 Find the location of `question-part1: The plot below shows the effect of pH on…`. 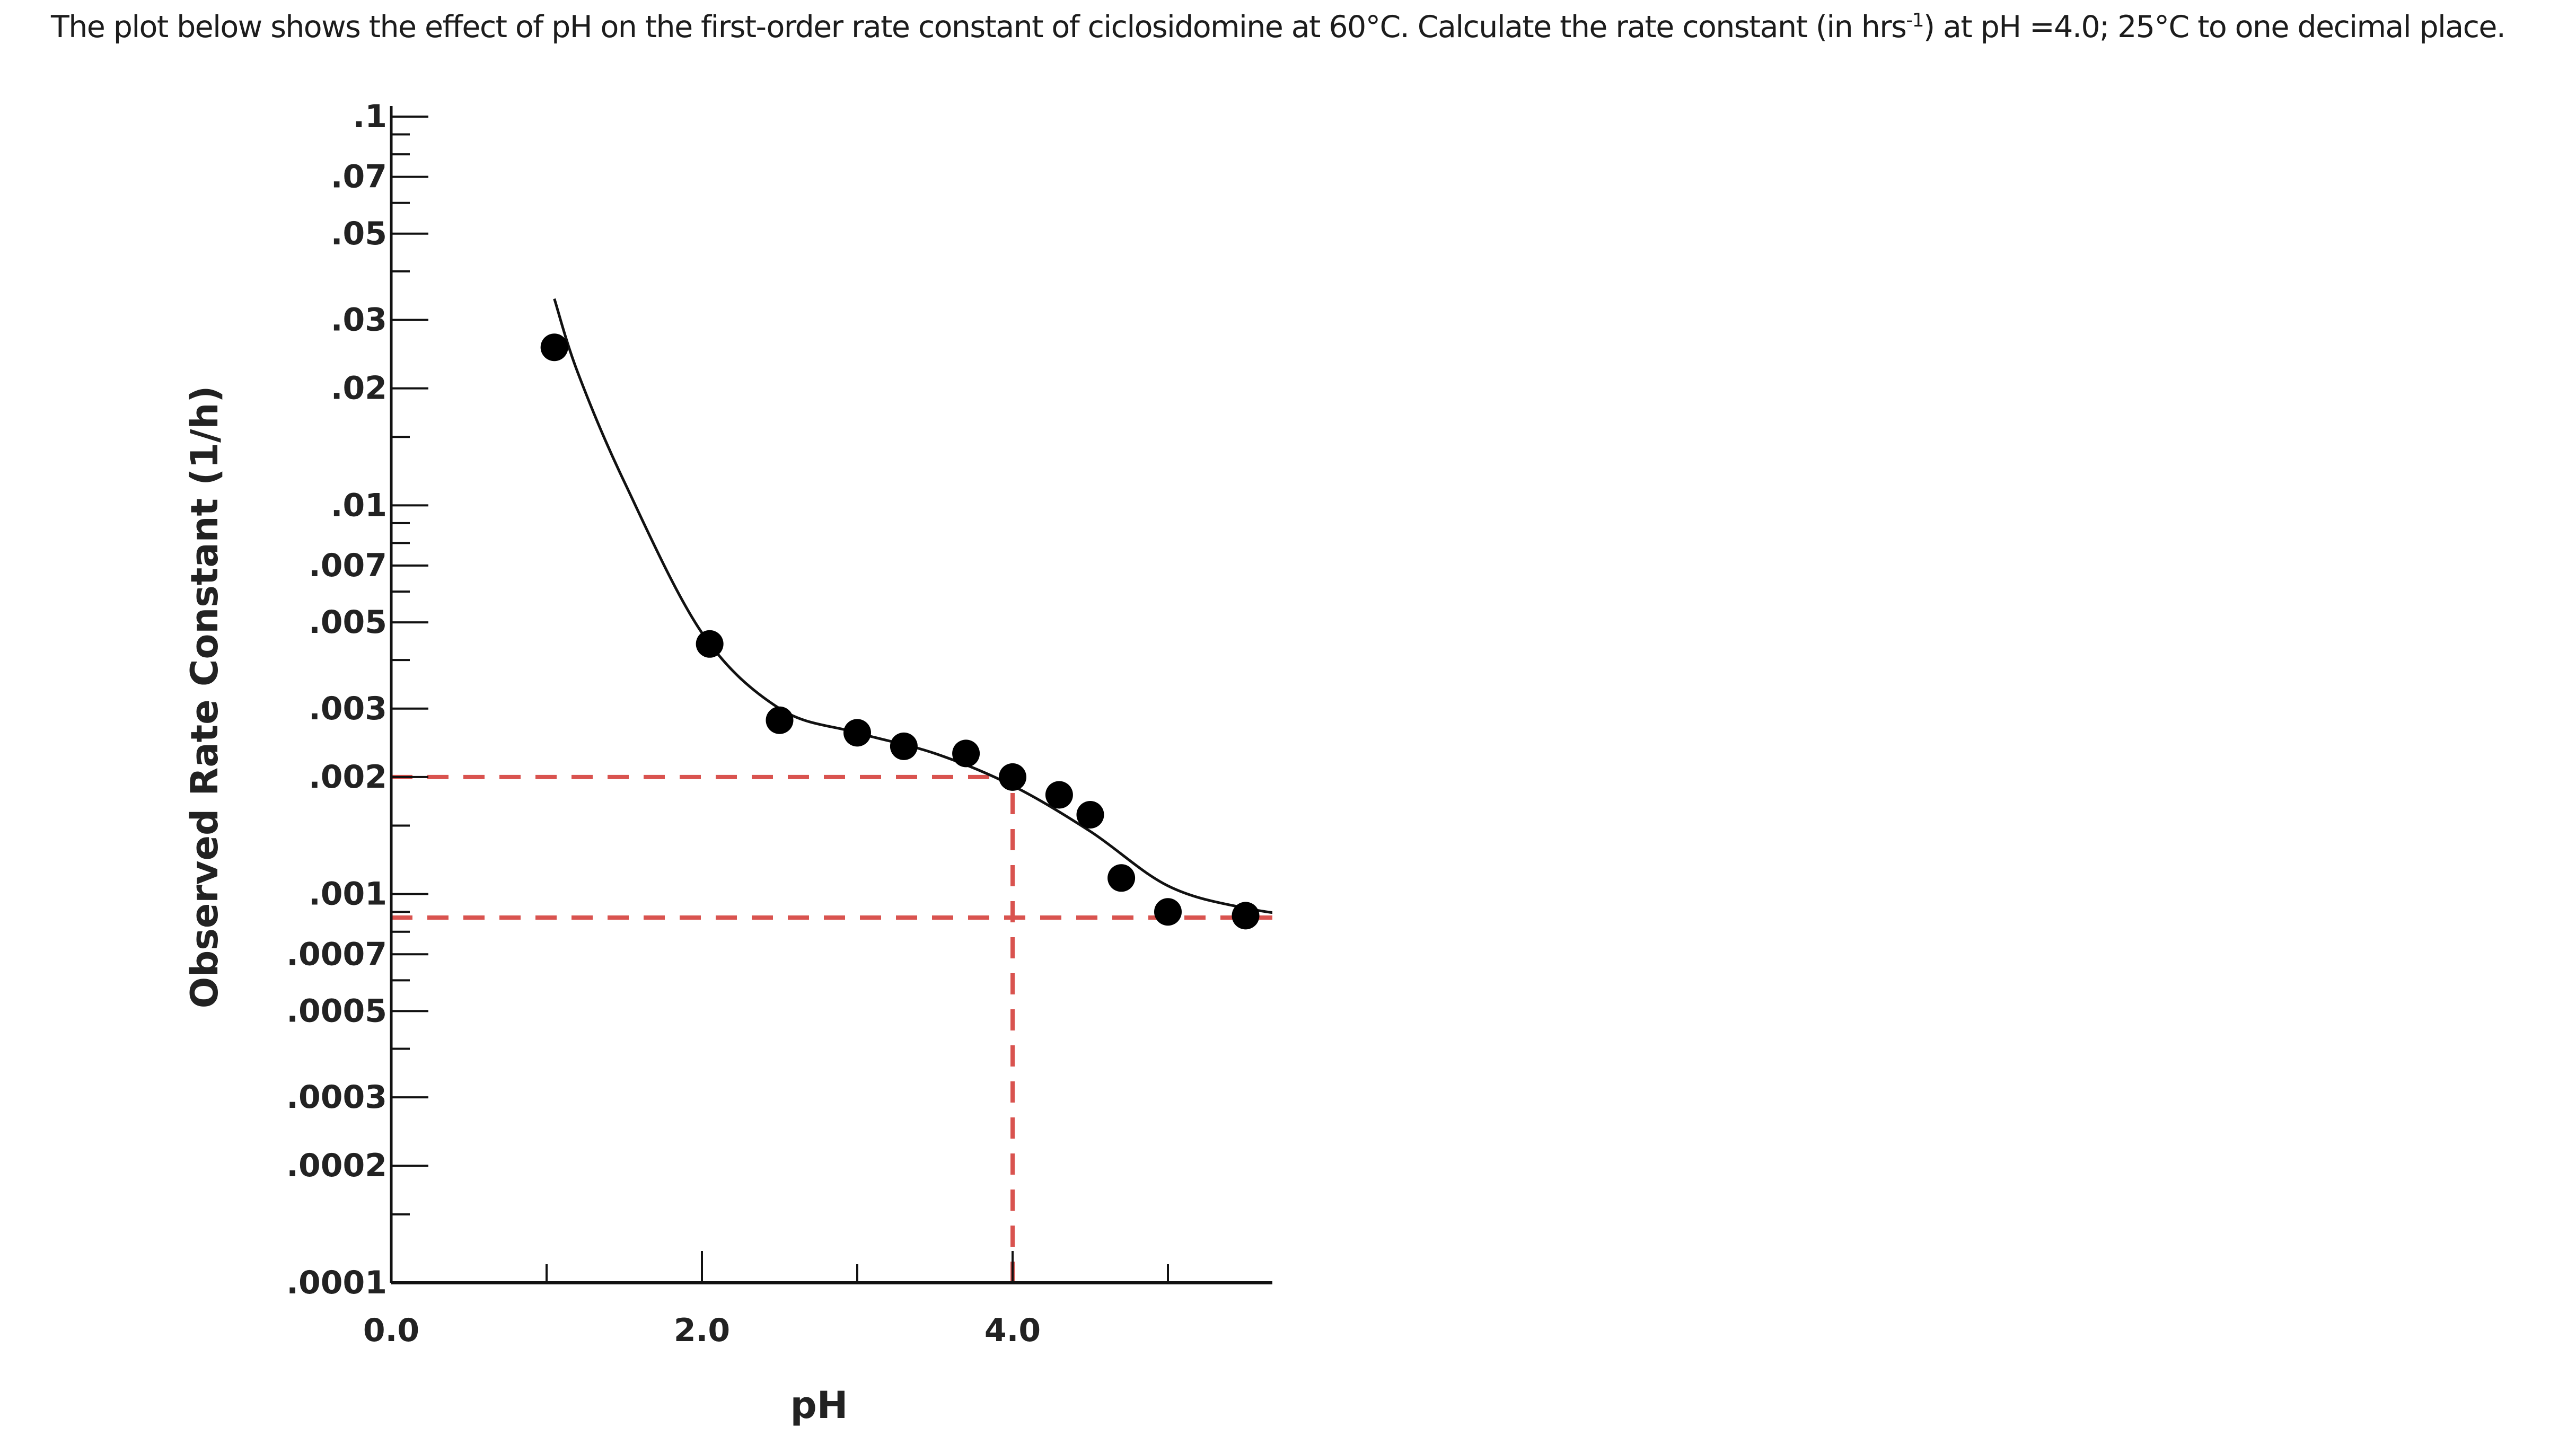

question-part1: The plot below shows the effect of pH on… is located at coordinates (979, 27).